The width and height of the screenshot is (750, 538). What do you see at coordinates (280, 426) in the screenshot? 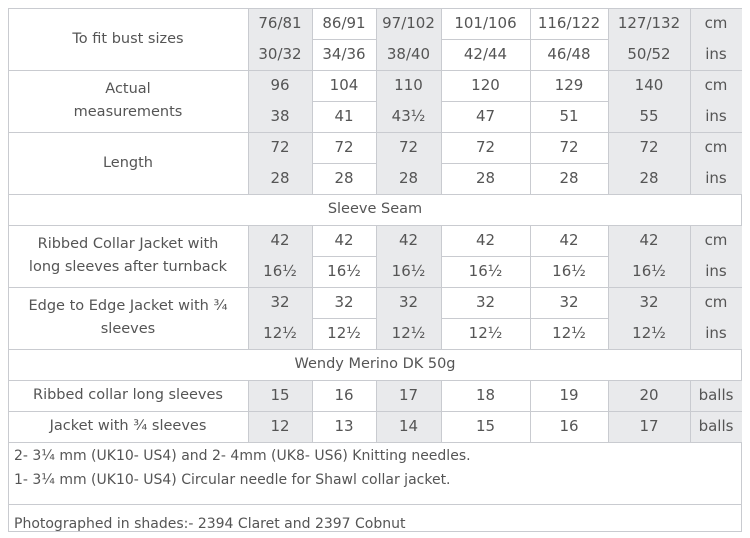
I see `table-cell: 12` at bounding box center [280, 426].